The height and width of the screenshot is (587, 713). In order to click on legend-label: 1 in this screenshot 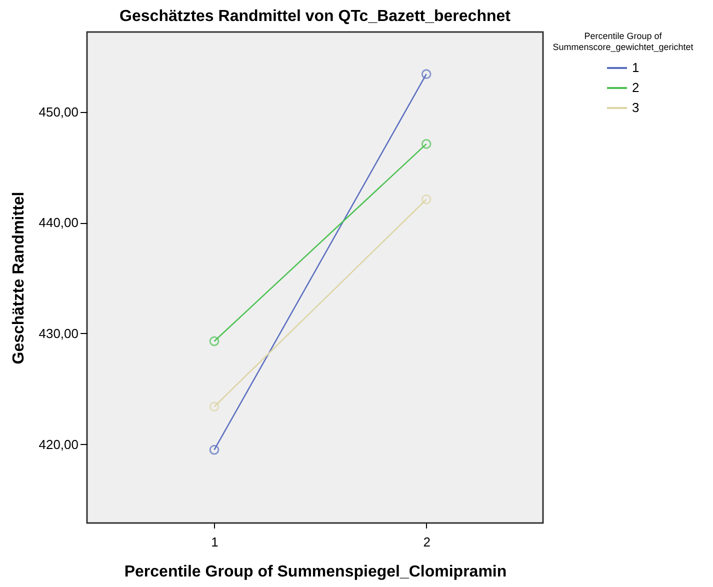, I will do `click(636, 67)`.